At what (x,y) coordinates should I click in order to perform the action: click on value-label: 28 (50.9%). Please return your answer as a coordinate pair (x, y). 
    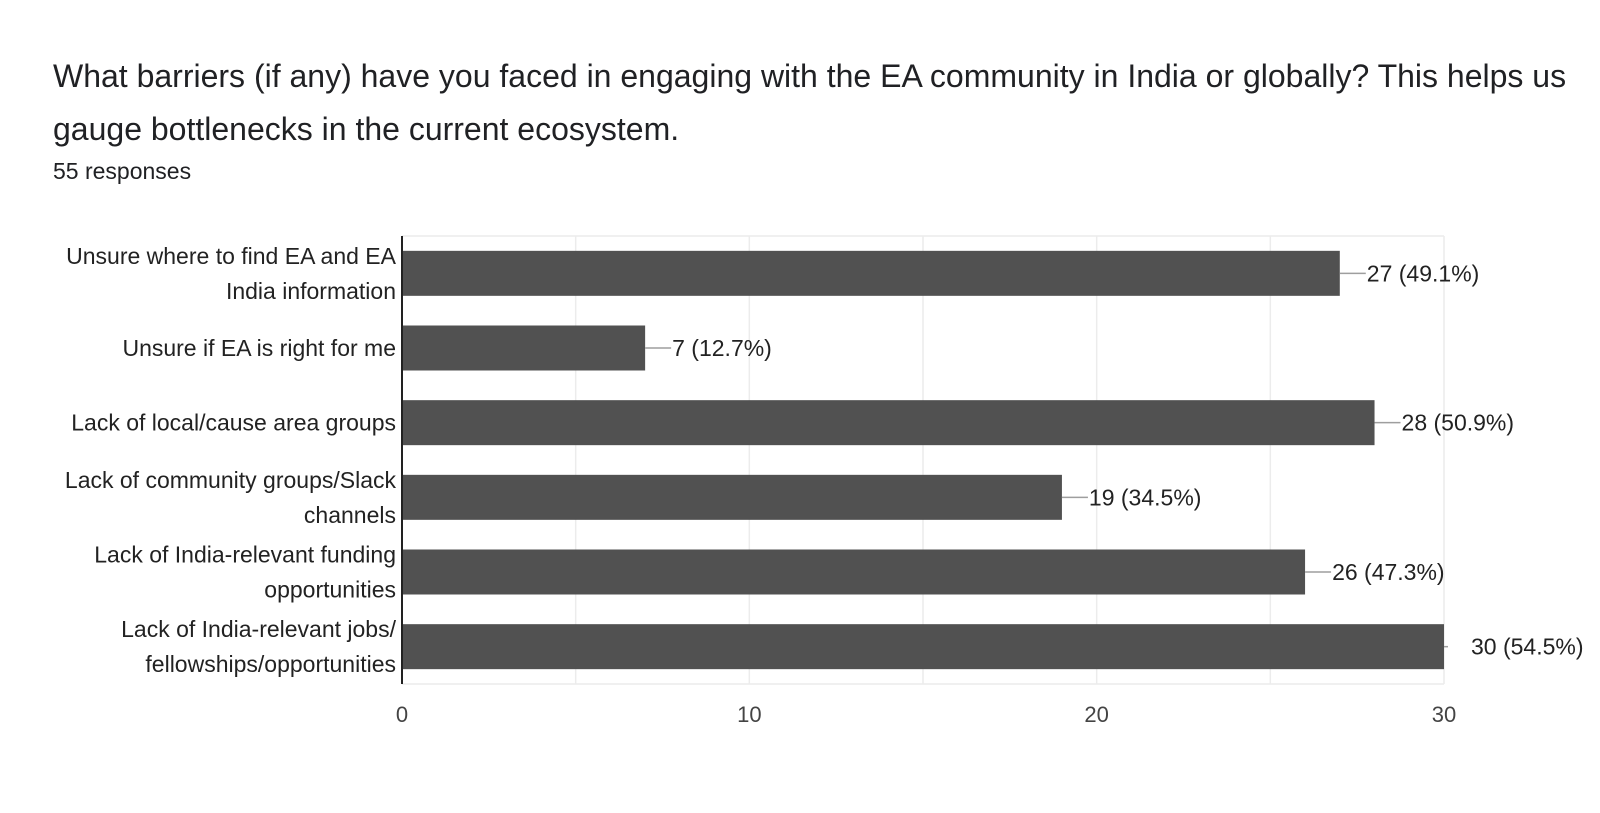
    Looking at the image, I should click on (1458, 423).